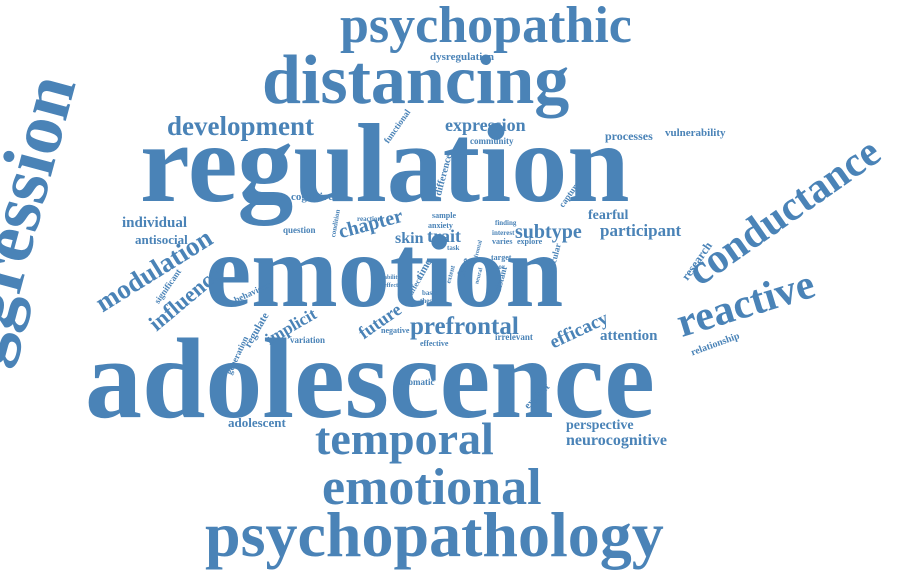 The height and width of the screenshot is (577, 900). Describe the element at coordinates (492, 141) in the screenshot. I see `word-community: community` at that location.